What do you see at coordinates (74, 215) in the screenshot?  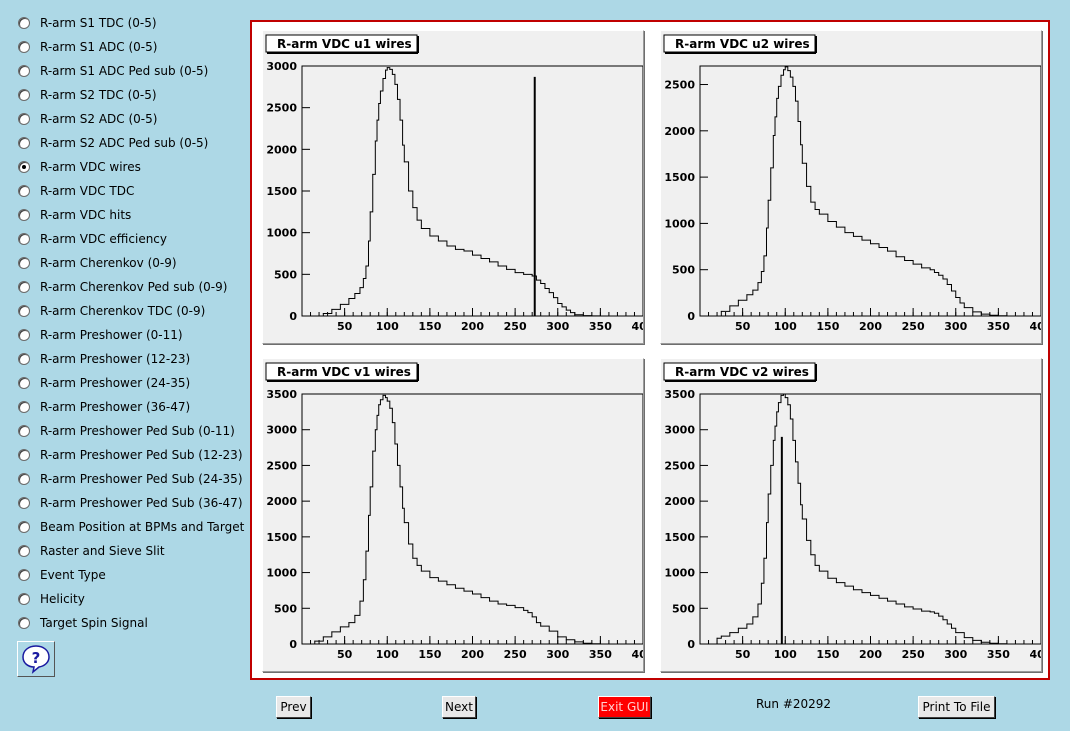 I see `radio-option: R-arm VDC hits` at bounding box center [74, 215].